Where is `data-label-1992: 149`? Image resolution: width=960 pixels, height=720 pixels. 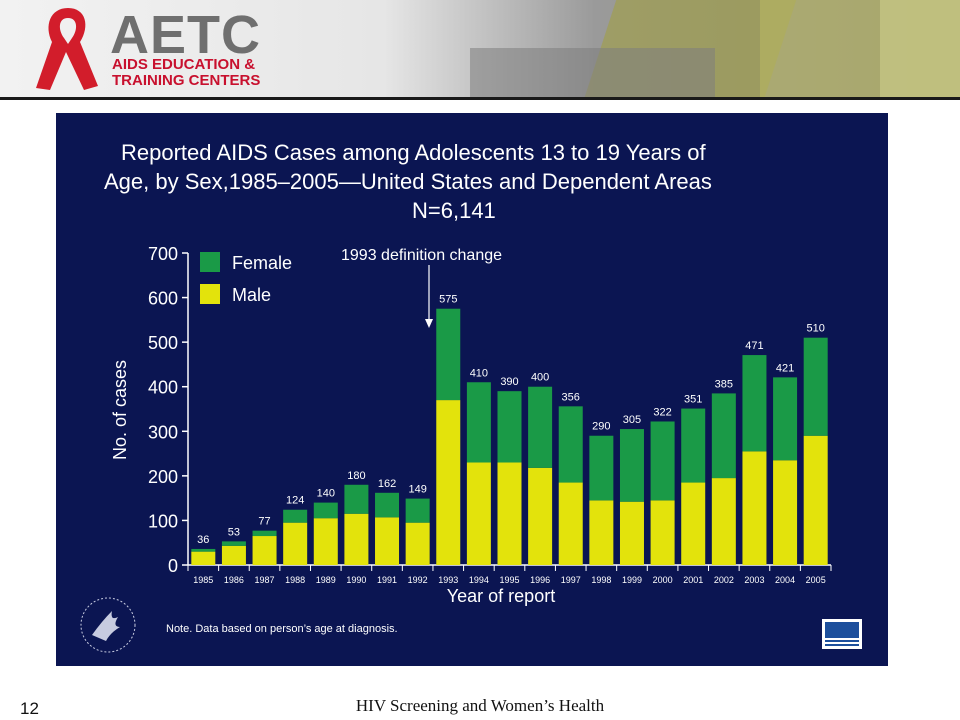 data-label-1992: 149 is located at coordinates (417, 490).